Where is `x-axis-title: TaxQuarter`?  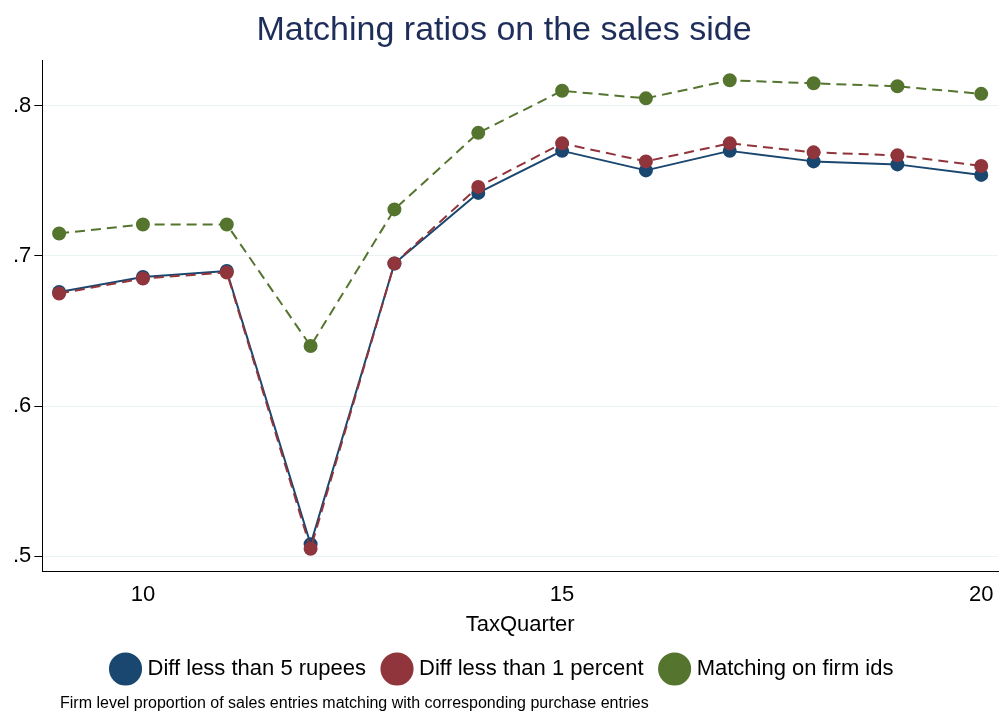 x-axis-title: TaxQuarter is located at coordinates (520, 623).